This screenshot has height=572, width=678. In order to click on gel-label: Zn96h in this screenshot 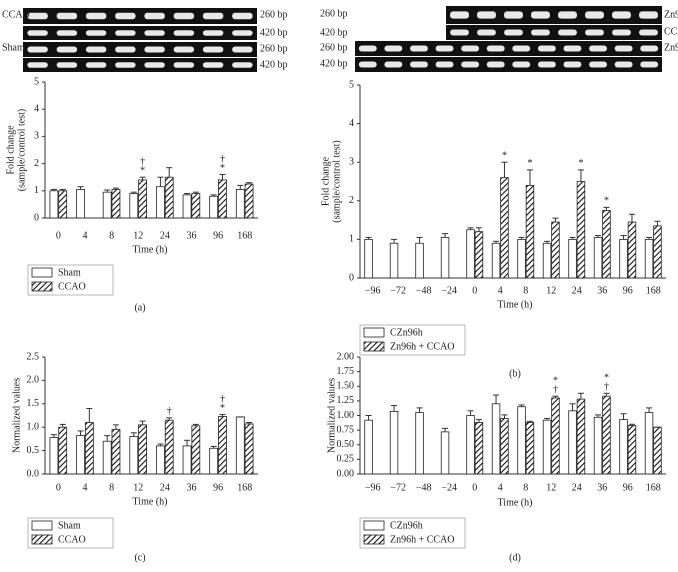, I will do `click(671, 47)`.